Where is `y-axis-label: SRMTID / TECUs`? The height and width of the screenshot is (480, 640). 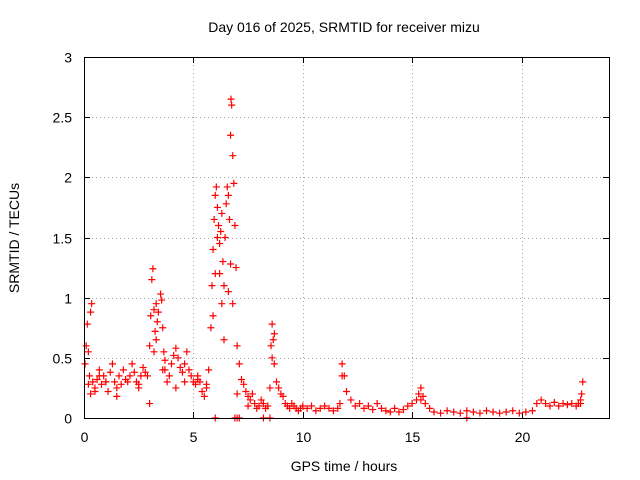 y-axis-label: SRMTID / TECUs is located at coordinates (14, 238).